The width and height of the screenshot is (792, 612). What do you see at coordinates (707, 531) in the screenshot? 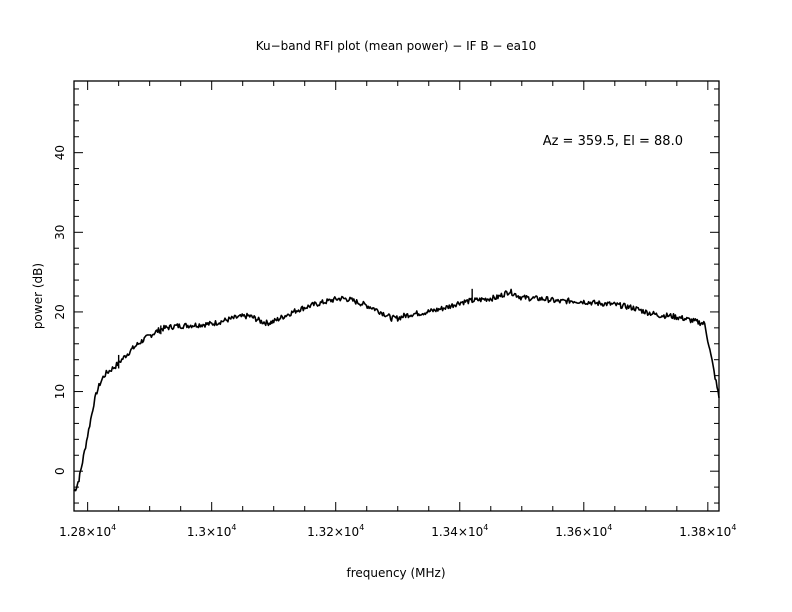
I see `x-tick-label: 1.38×104` at bounding box center [707, 531].